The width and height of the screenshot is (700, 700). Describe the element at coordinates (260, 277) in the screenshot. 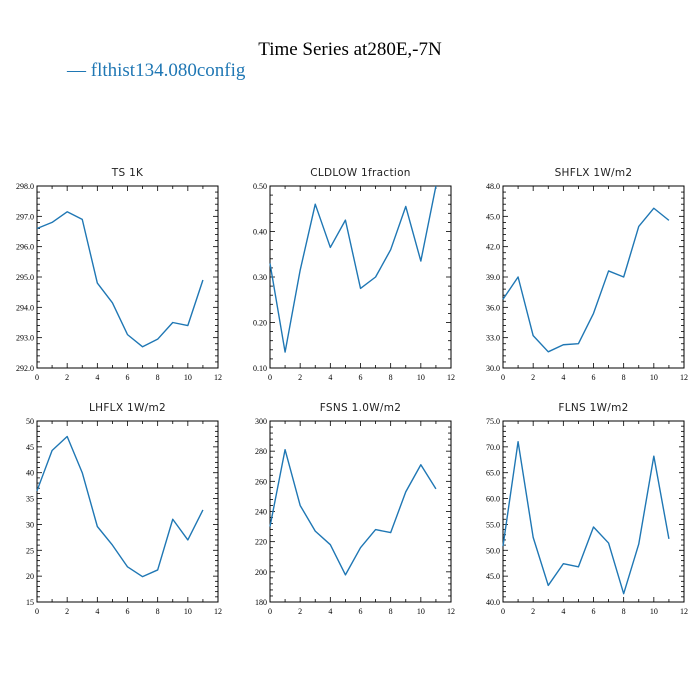

I see `y-tick-label: 0.30` at that location.